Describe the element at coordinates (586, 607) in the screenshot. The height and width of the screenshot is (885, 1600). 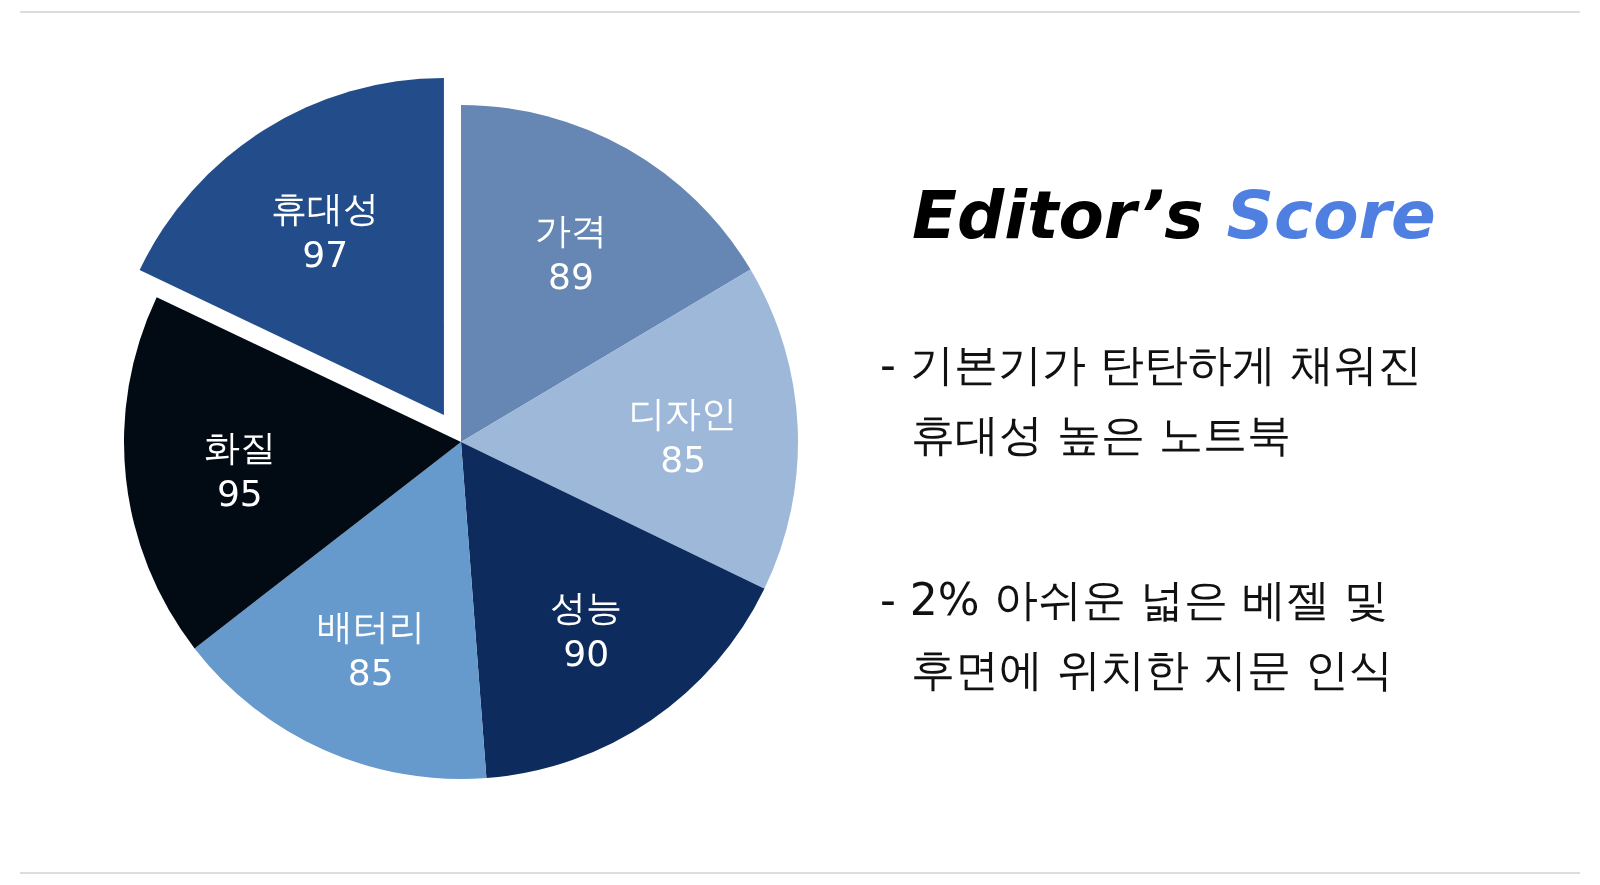
I see `slice-label: 성능` at that location.